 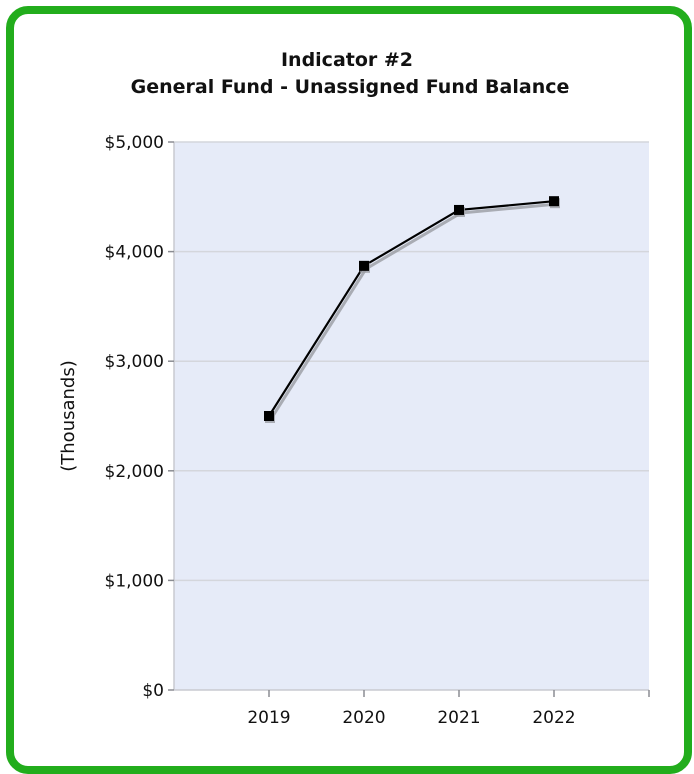 I want to click on data-point-2020, so click(x=364, y=265).